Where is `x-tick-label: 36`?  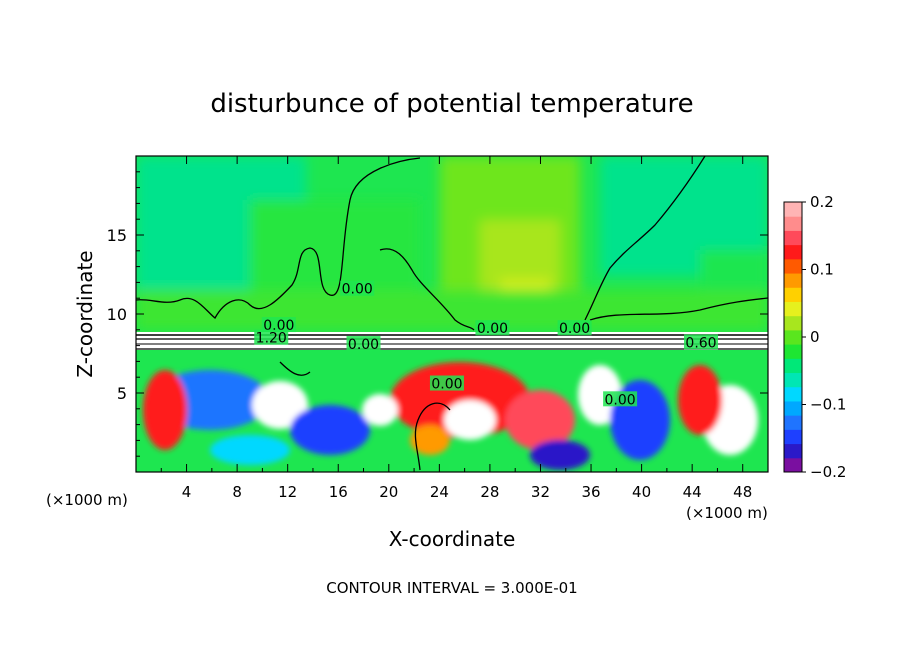
x-tick-label: 36 is located at coordinates (590, 492).